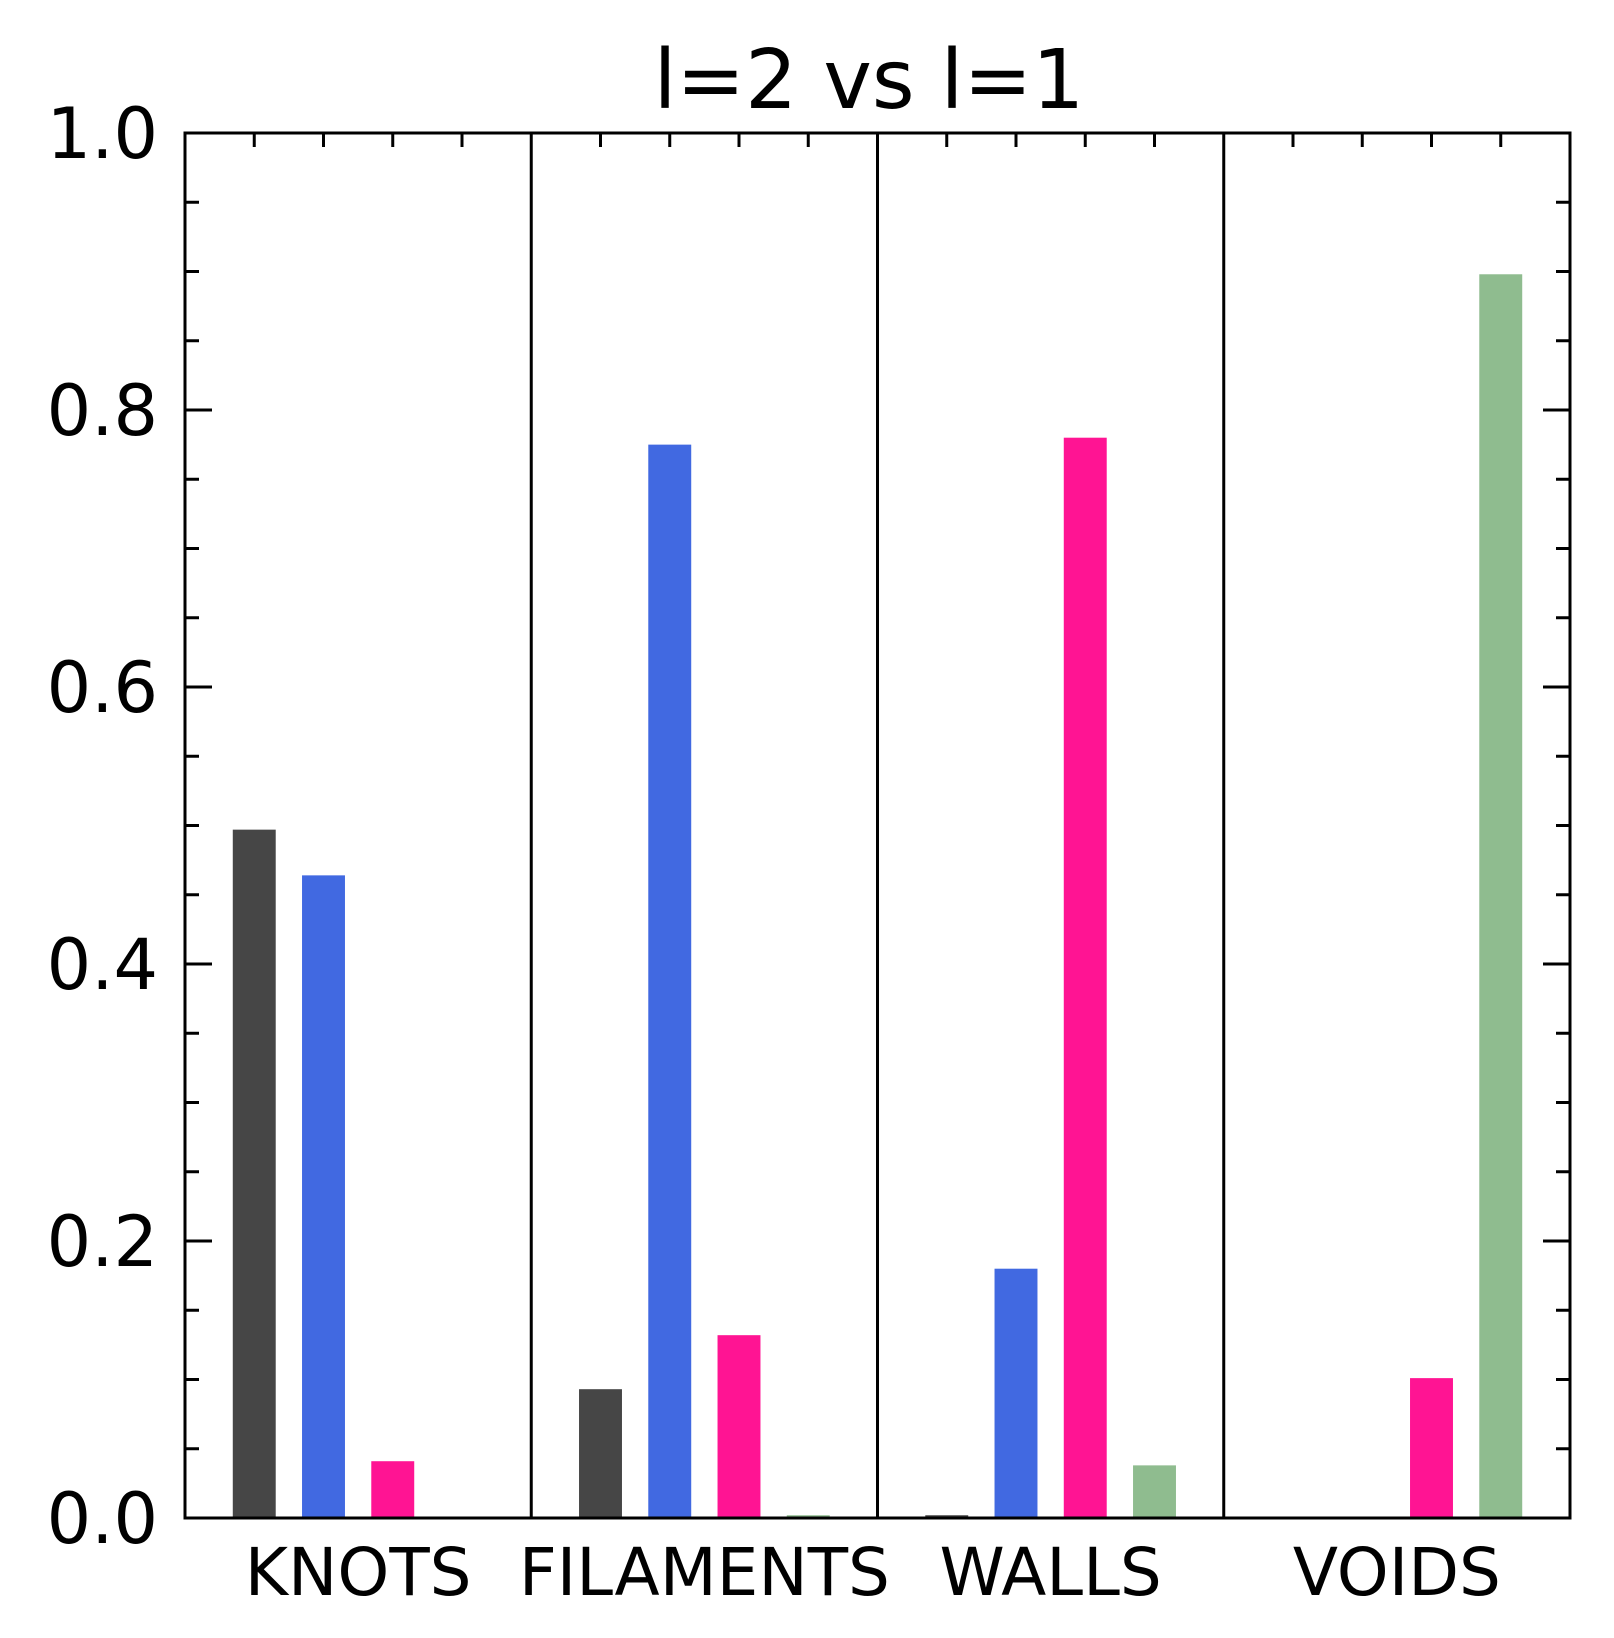 The width and height of the screenshot is (1614, 1638). Describe the element at coordinates (1397, 1572) in the screenshot. I see `x-category-label: VOIDS` at that location.